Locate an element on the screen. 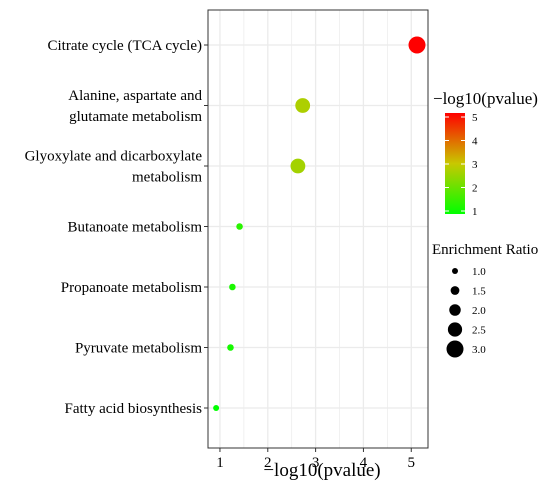  color-legend-tick-label: 2 is located at coordinates (475, 189).